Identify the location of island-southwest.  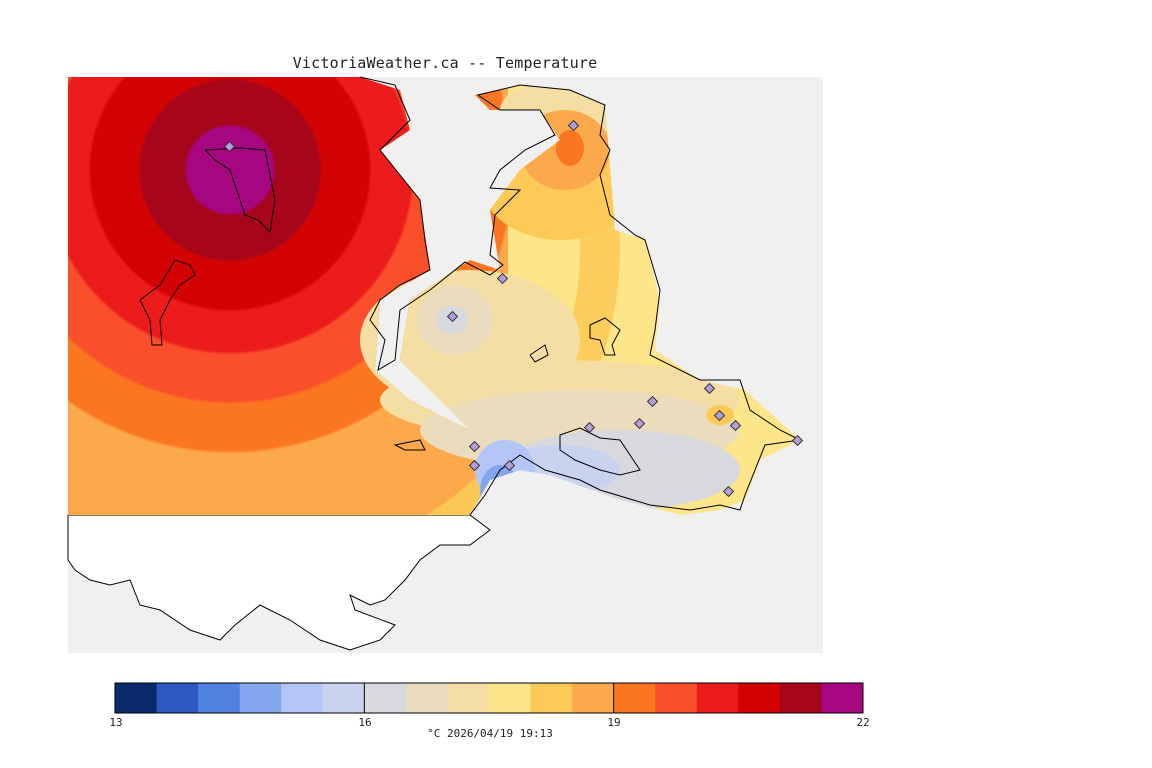
(409, 445).